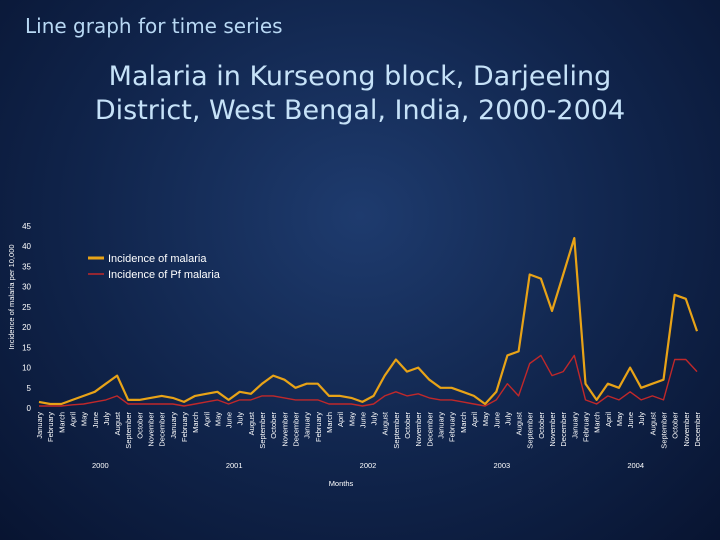 This screenshot has width=720, height=540. I want to click on y-tick-label: 25, so click(26, 307).